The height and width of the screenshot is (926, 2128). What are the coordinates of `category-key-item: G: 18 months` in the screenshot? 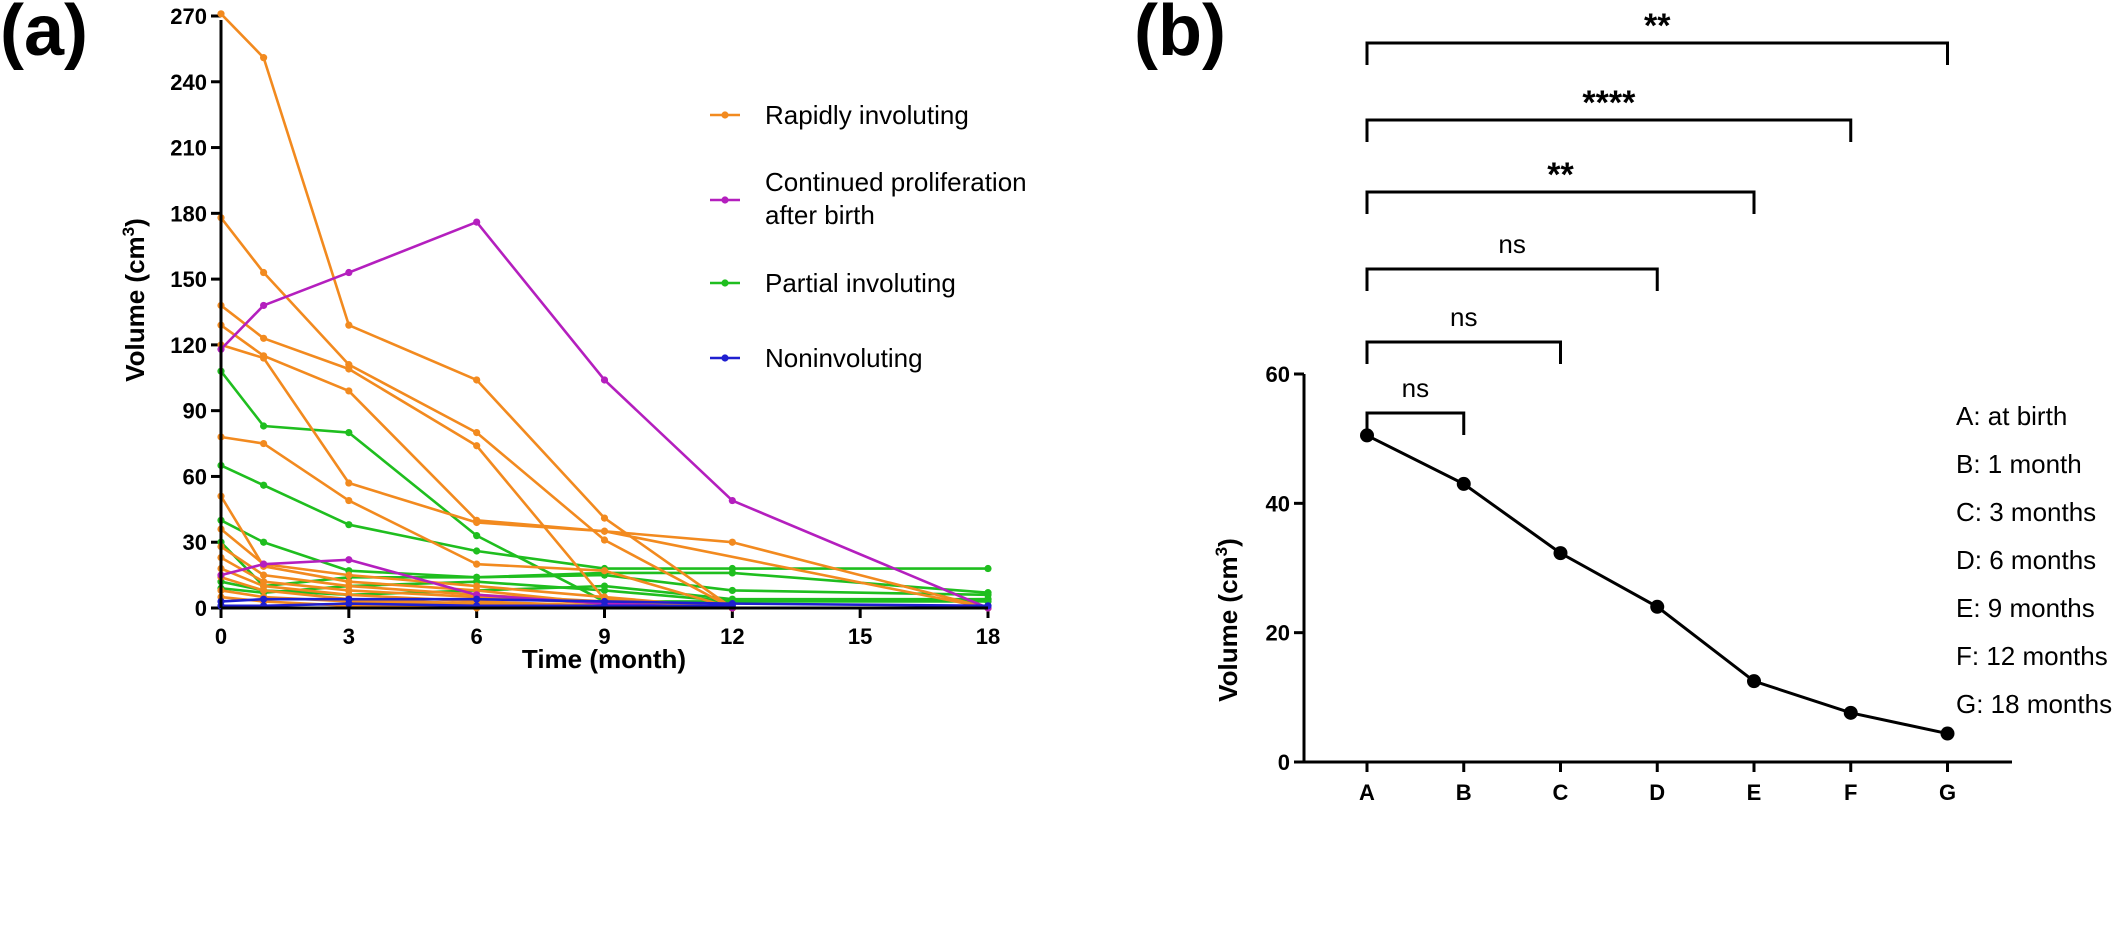 It's located at (2034, 704).